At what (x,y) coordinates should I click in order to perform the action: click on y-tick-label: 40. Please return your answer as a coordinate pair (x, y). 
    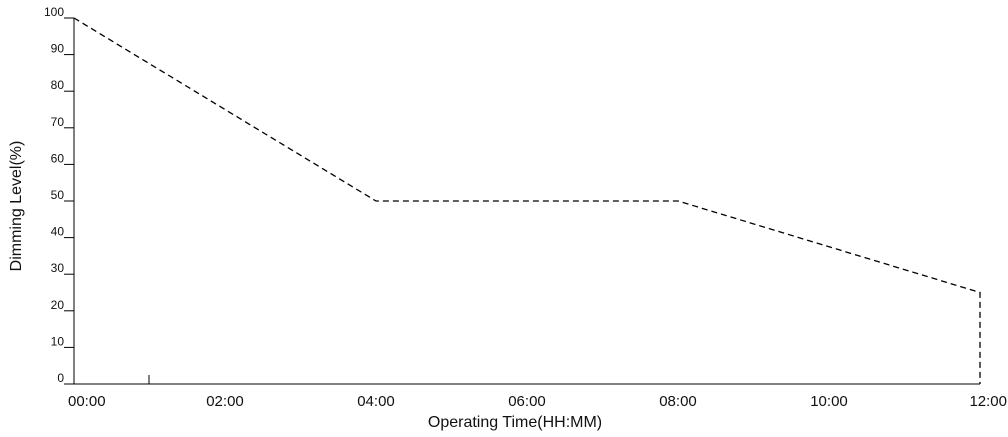
    Looking at the image, I should click on (58, 232).